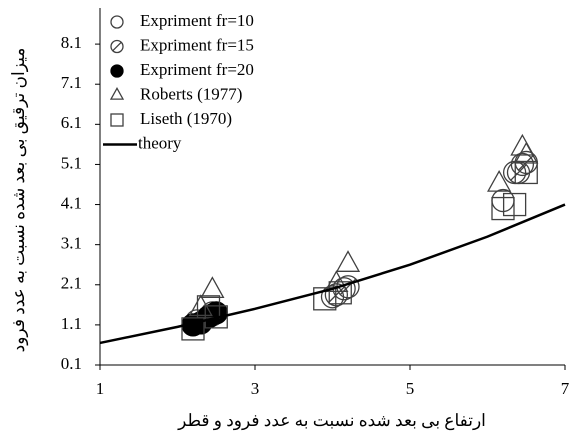 This screenshot has width=571, height=441. Describe the element at coordinates (331, 421) in the screenshot. I see `x-axis-label: ارتفاع بی بعد شده نسبت به عدد فرود و قطر` at that location.